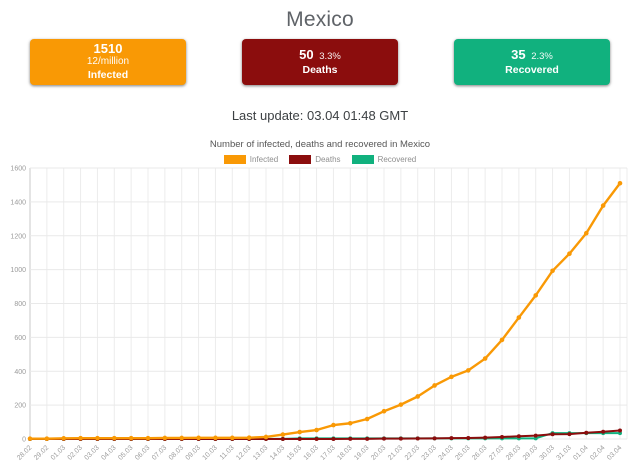  I want to click on legend-swatch-recovered, so click(362, 159).